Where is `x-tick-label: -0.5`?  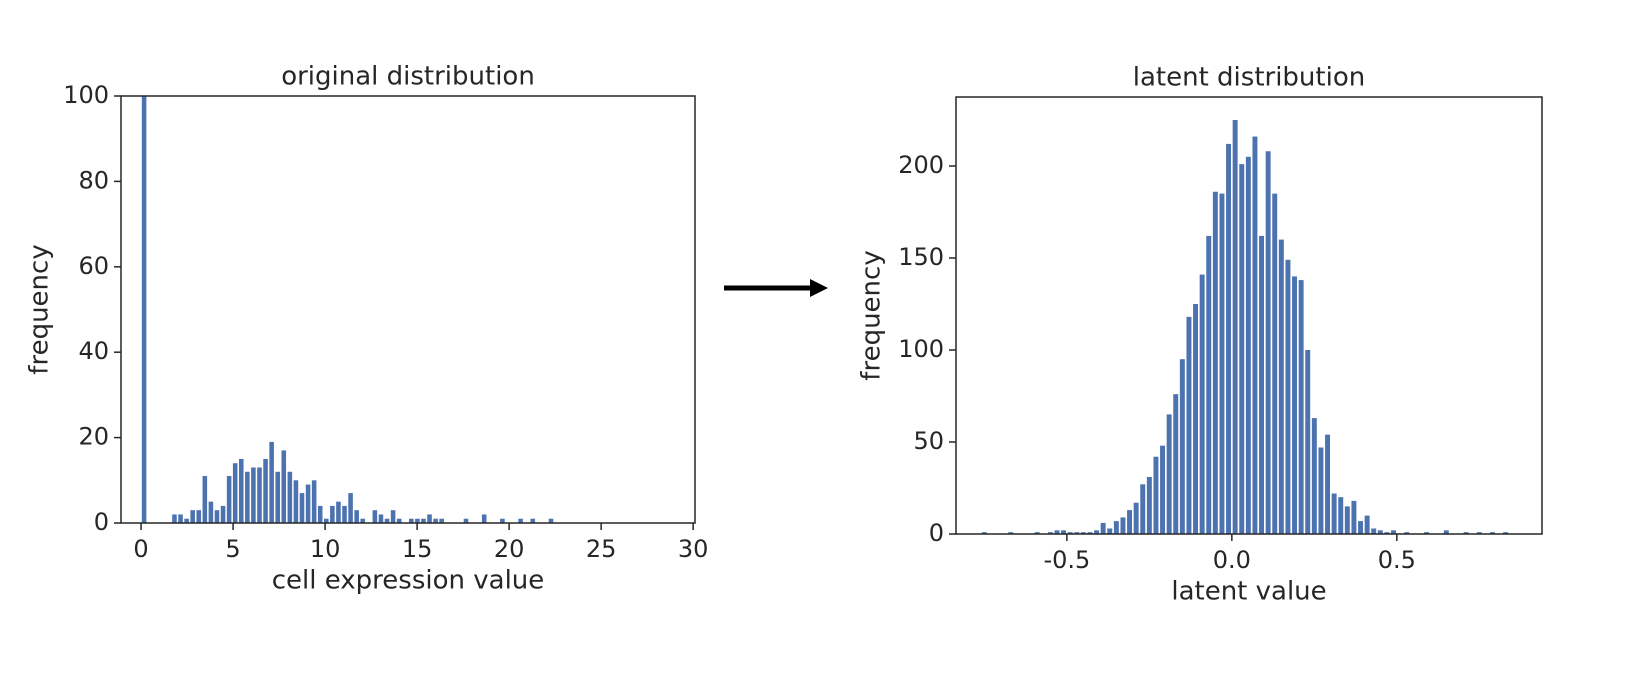 x-tick-label: -0.5 is located at coordinates (1066, 560).